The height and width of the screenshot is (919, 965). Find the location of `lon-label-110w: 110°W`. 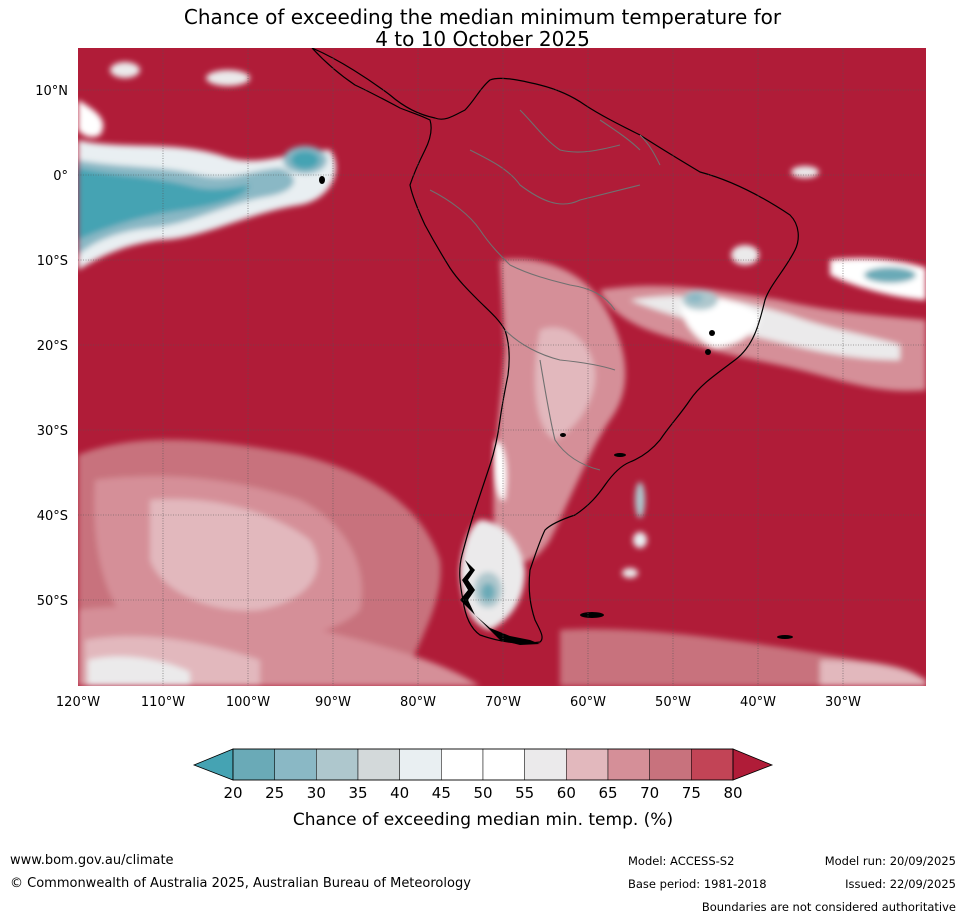

lon-label-110w: 110°W is located at coordinates (163, 702).